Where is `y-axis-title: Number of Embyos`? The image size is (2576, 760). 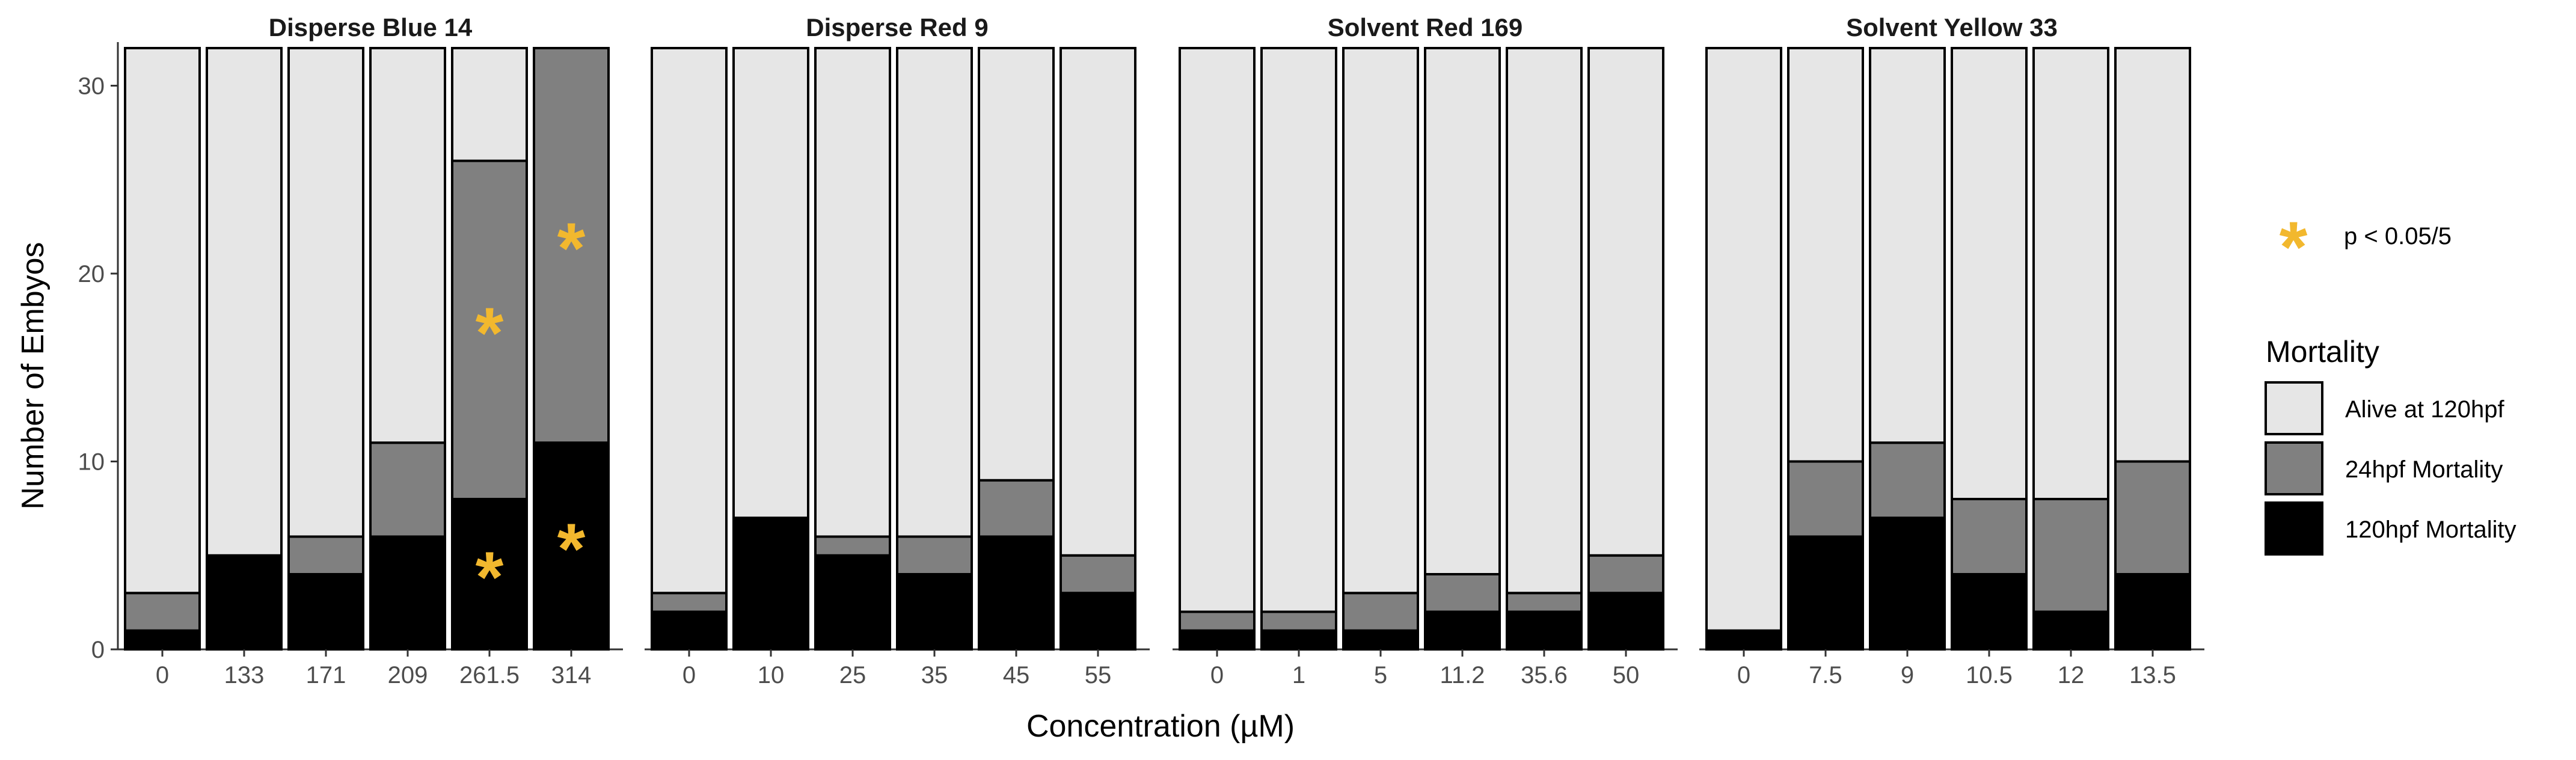
y-axis-title: Number of Embyos is located at coordinates (33, 375).